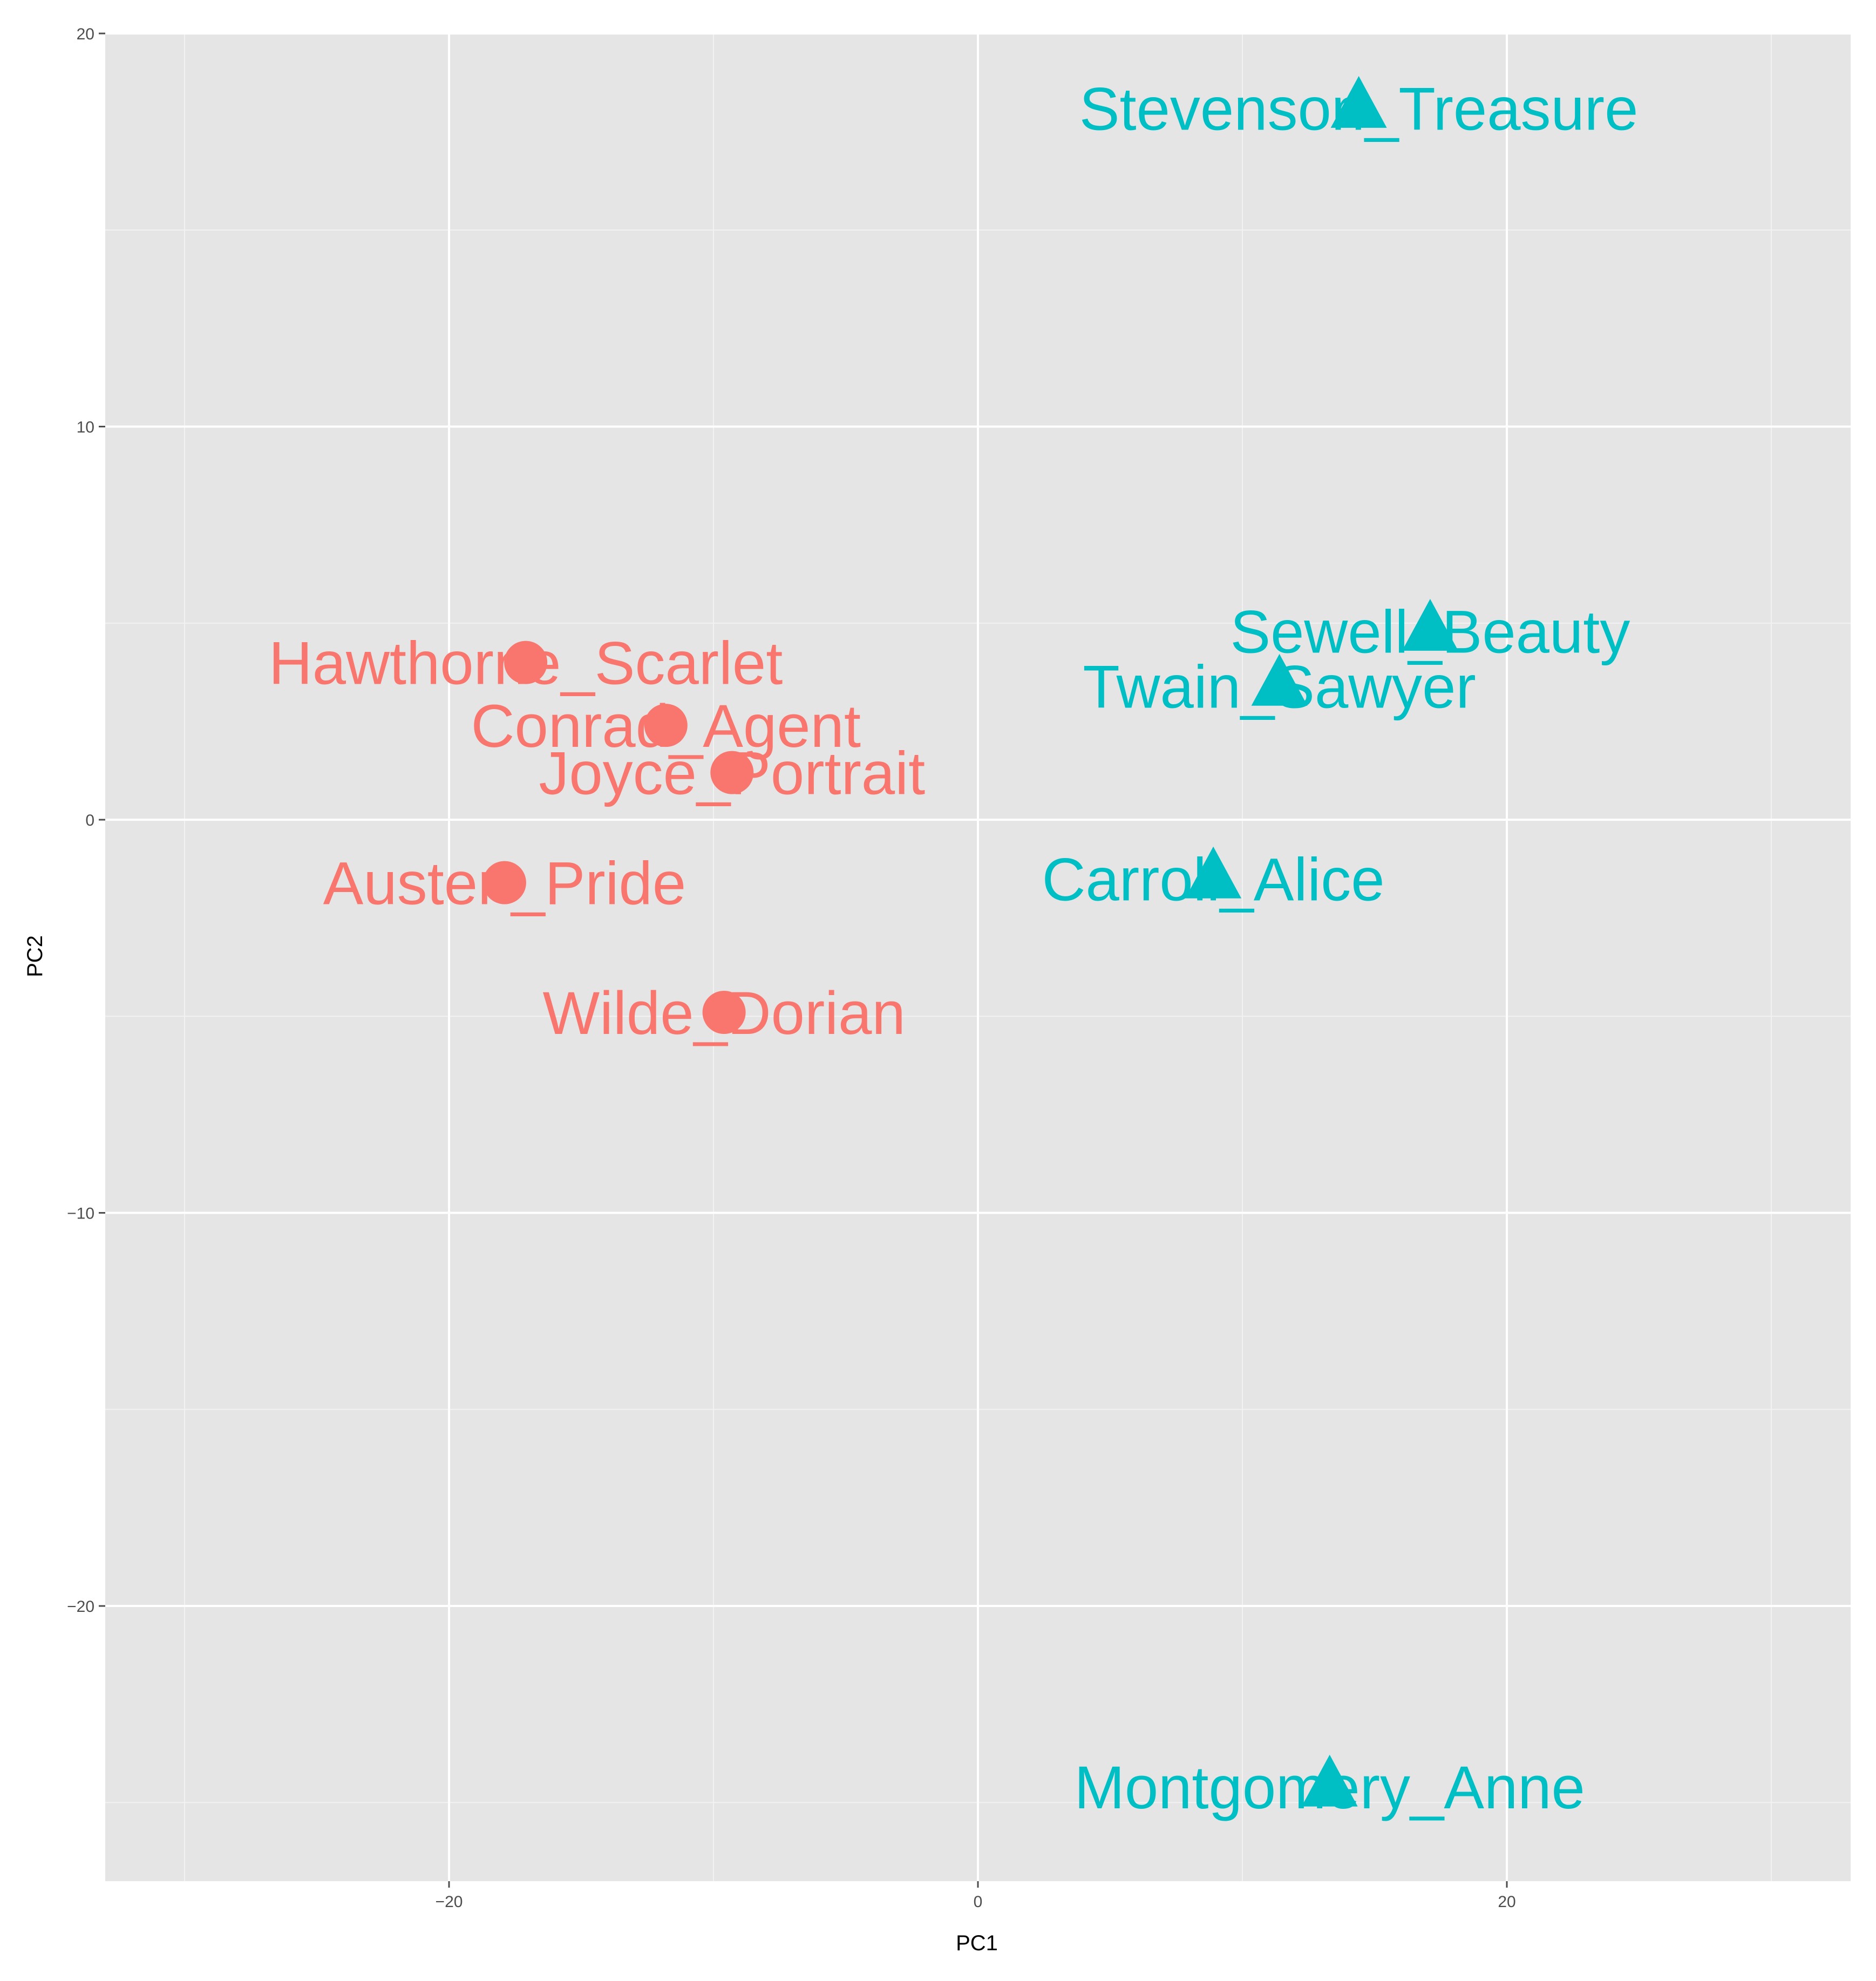 This screenshot has width=1876, height=1981. Describe the element at coordinates (1506, 1902) in the screenshot. I see `x-tick-label: 20` at that location.